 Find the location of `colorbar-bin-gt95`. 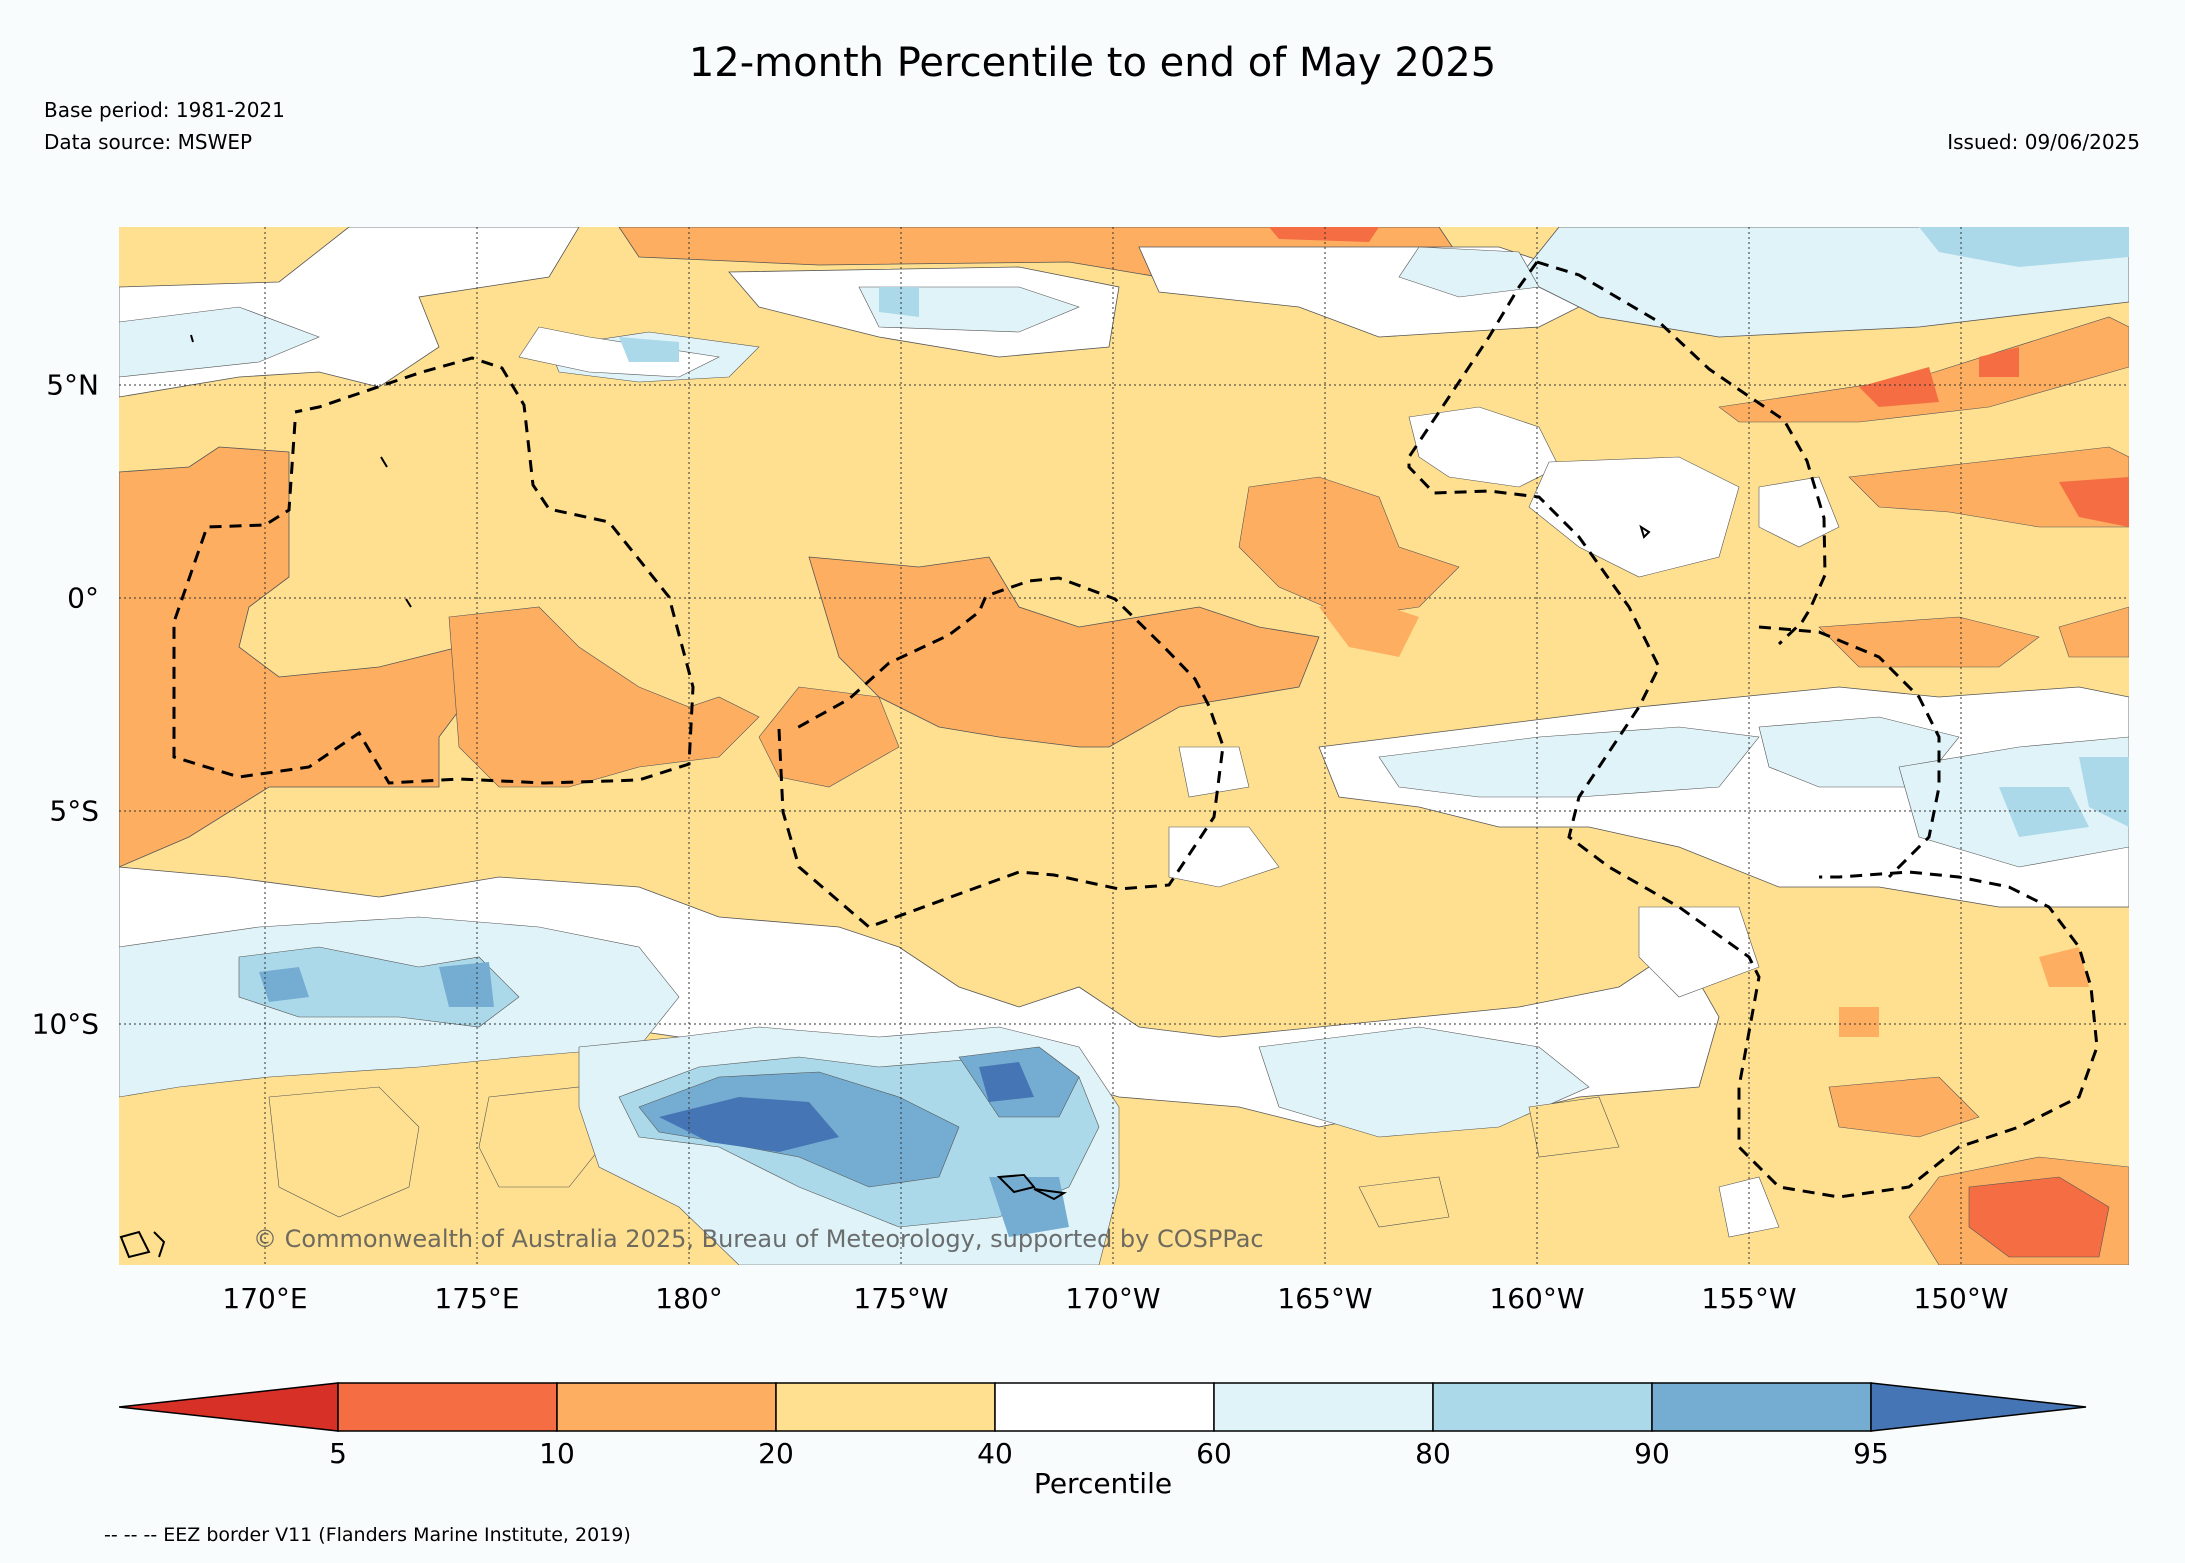

colorbar-bin-gt95 is located at coordinates (1978, 1407).